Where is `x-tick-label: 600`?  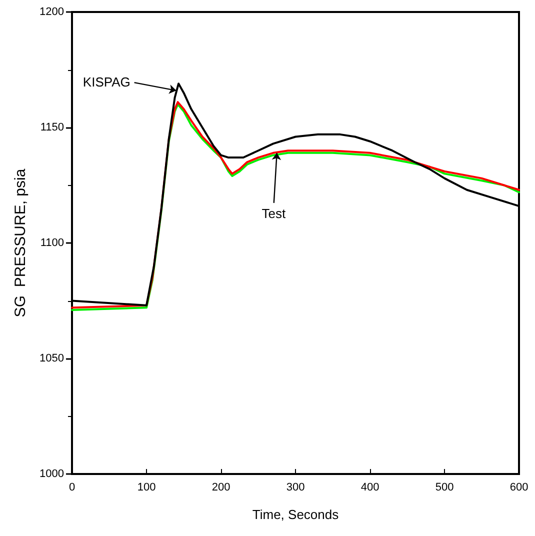
x-tick-label: 600 is located at coordinates (519, 488).